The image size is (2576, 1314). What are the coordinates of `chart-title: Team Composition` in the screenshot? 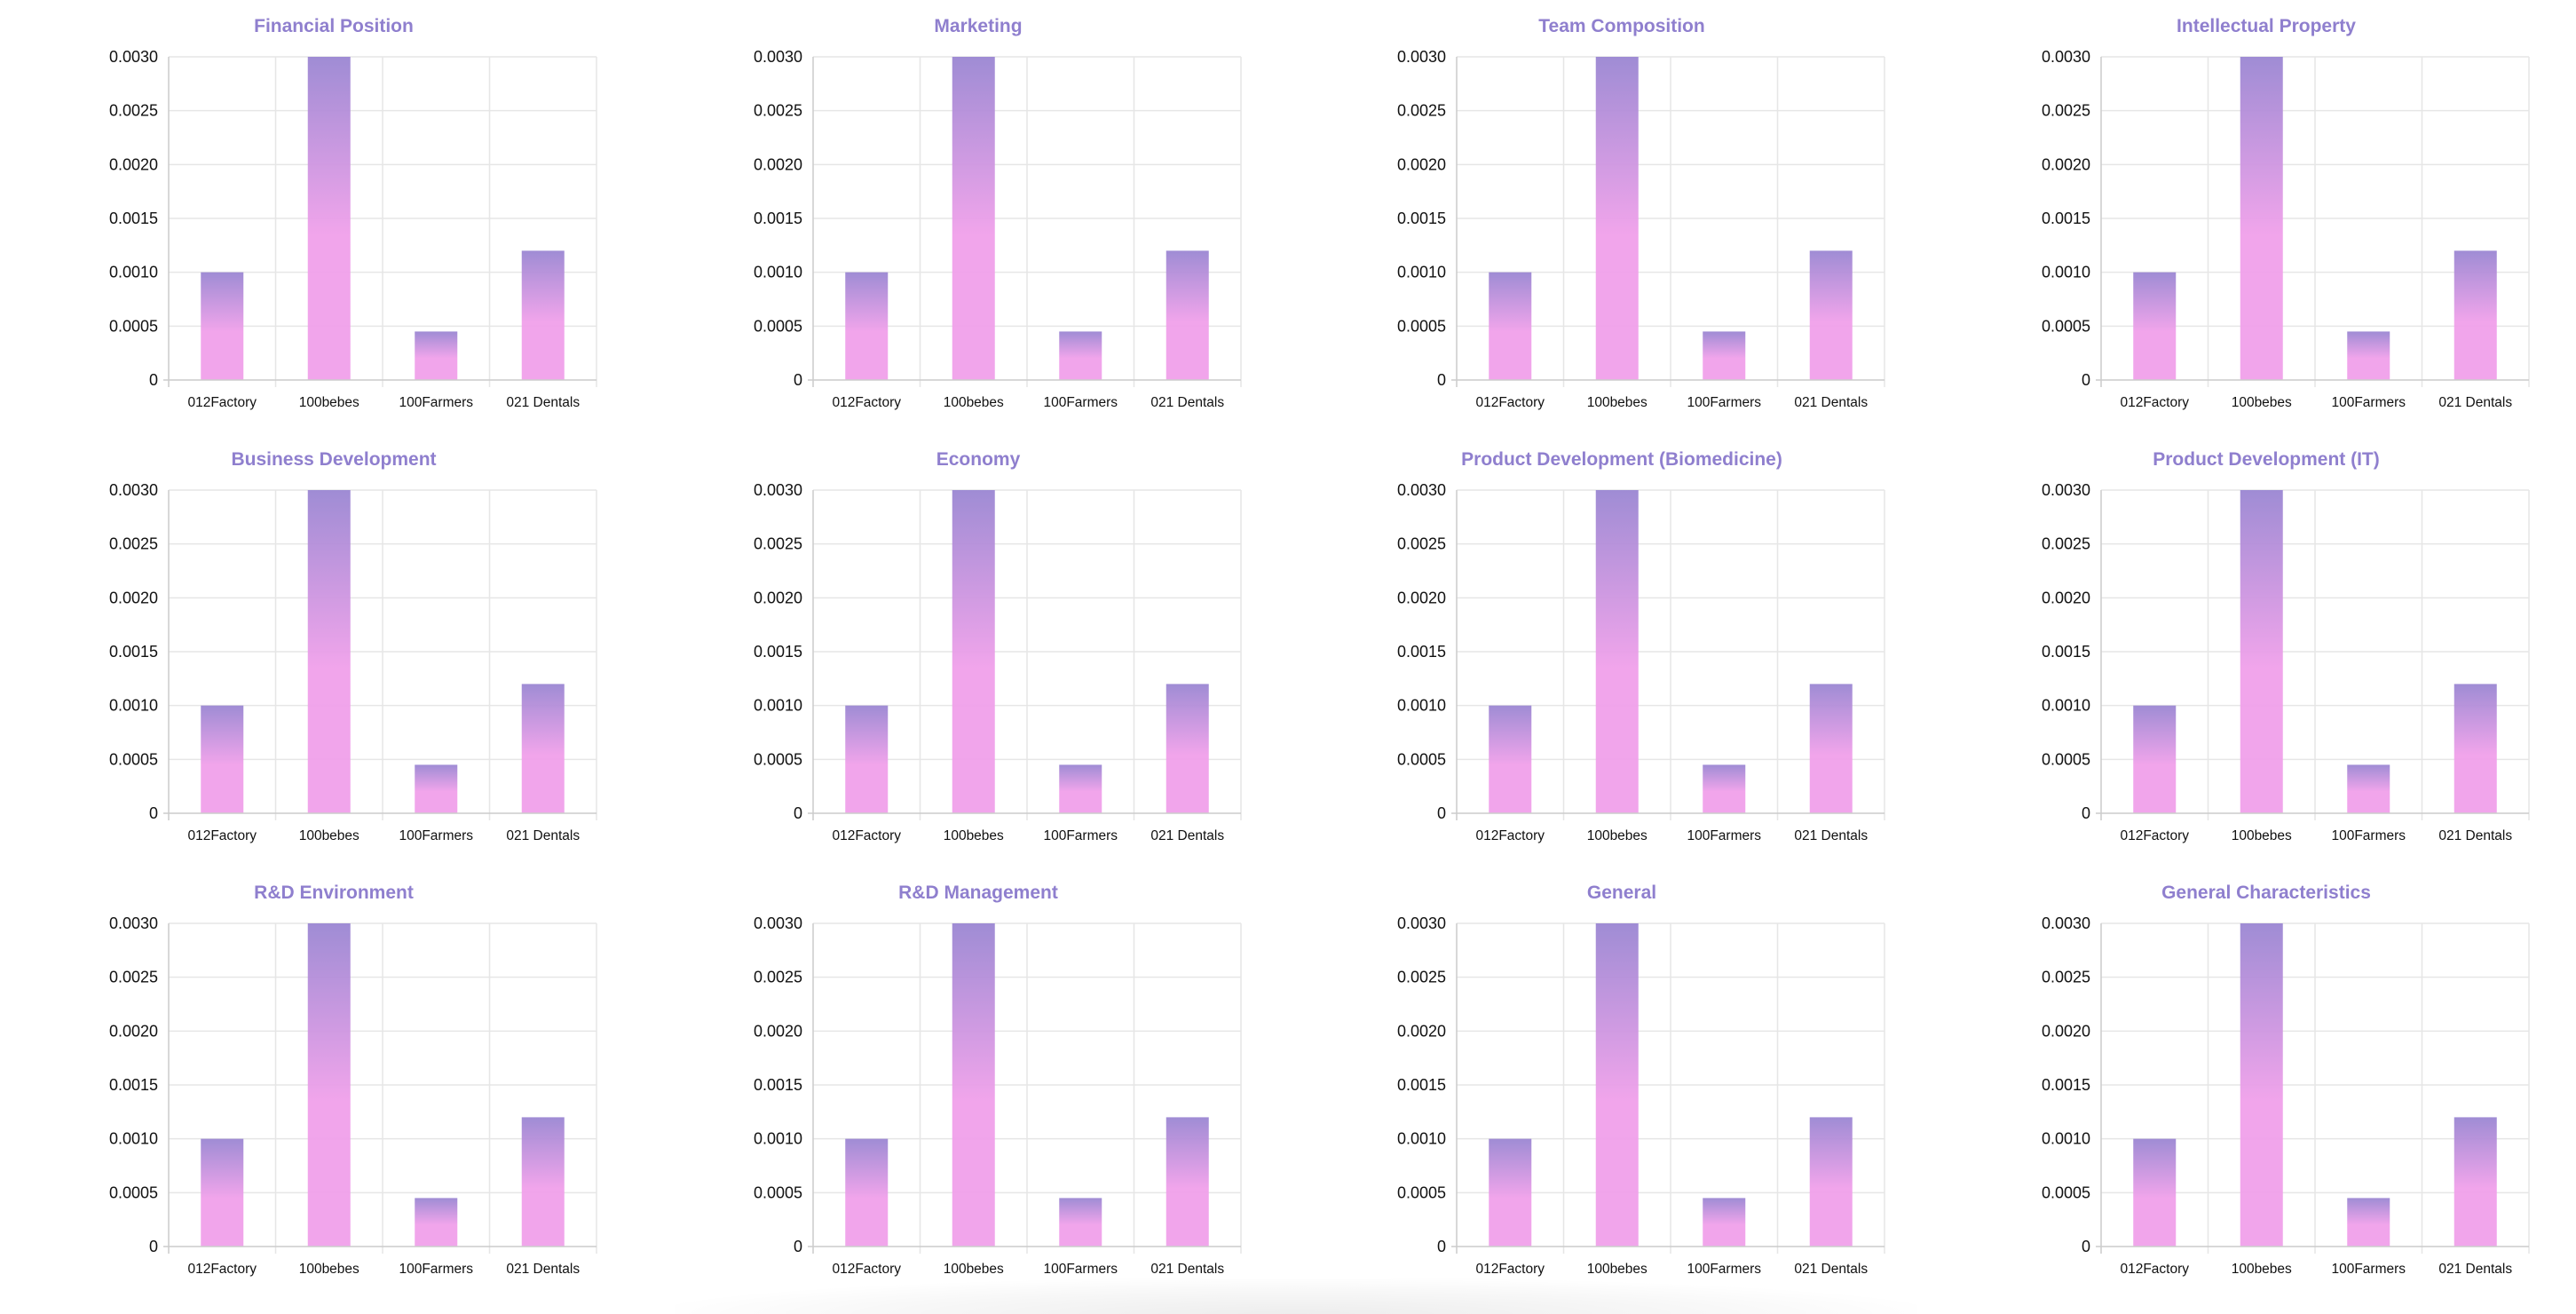 It's located at (1621, 26).